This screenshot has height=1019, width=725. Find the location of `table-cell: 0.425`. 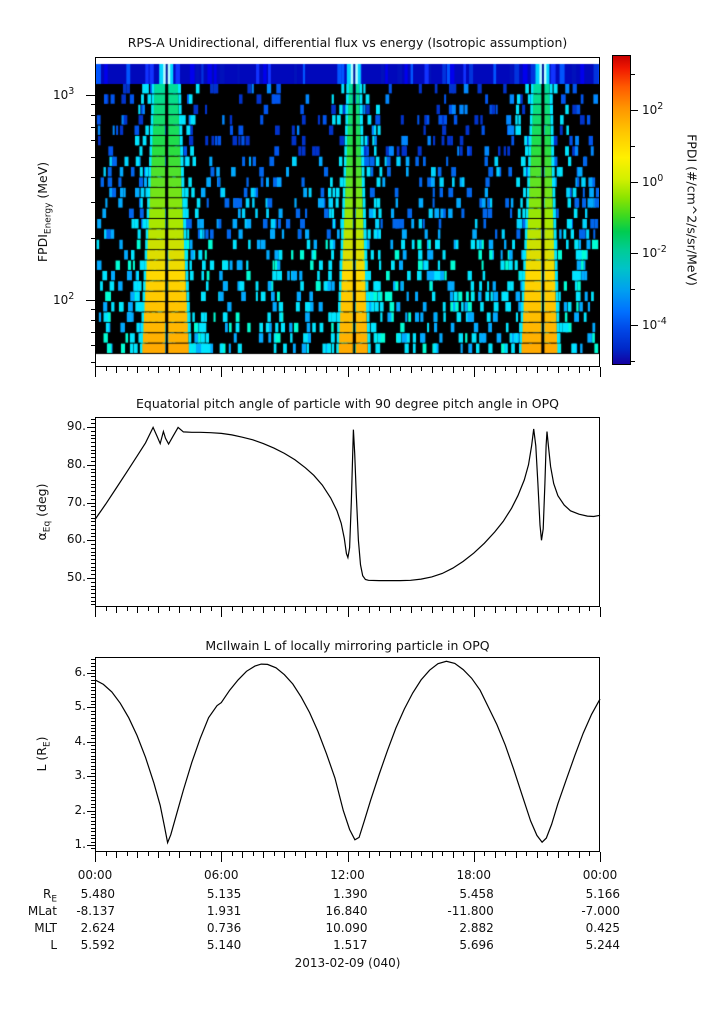

table-cell: 0.425 is located at coordinates (602, 928).